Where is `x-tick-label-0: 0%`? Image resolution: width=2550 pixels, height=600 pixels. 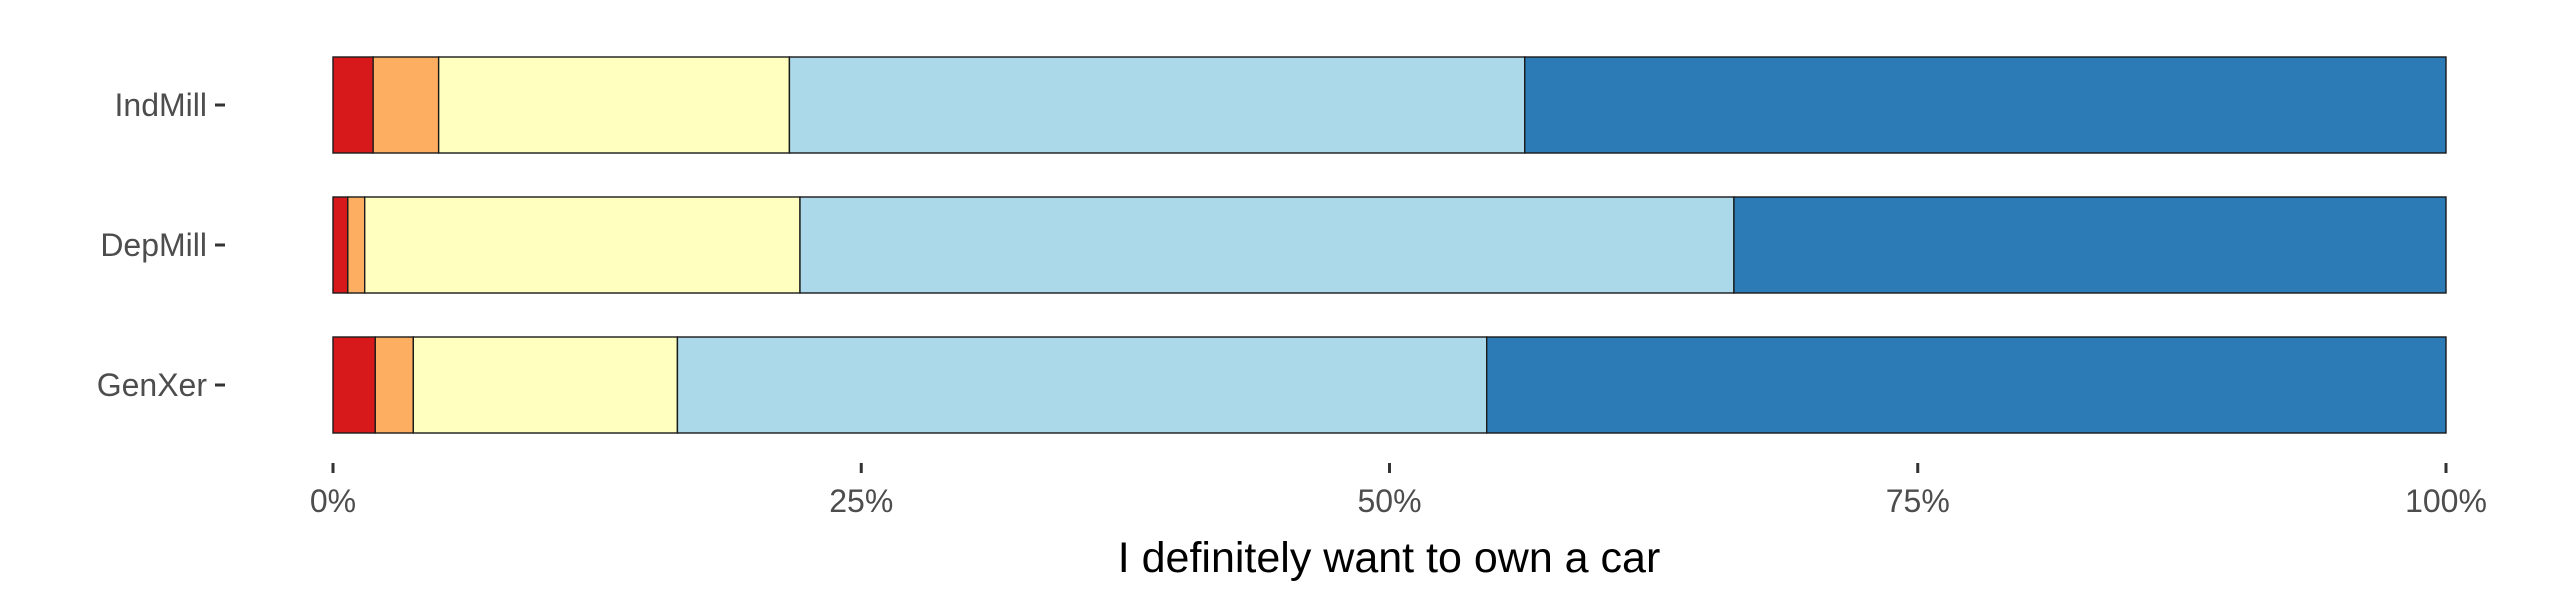
x-tick-label-0: 0% is located at coordinates (333, 501).